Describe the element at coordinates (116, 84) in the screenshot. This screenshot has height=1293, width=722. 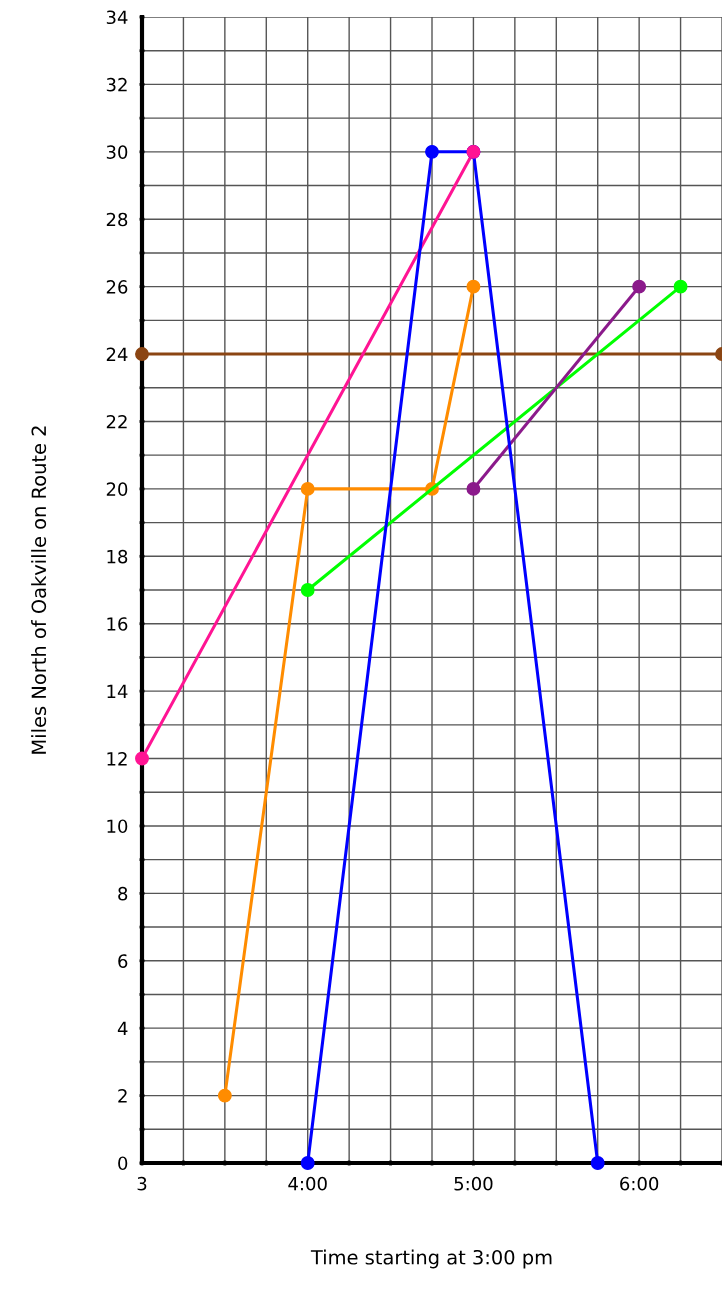
I see `y-tick-label: 32` at that location.